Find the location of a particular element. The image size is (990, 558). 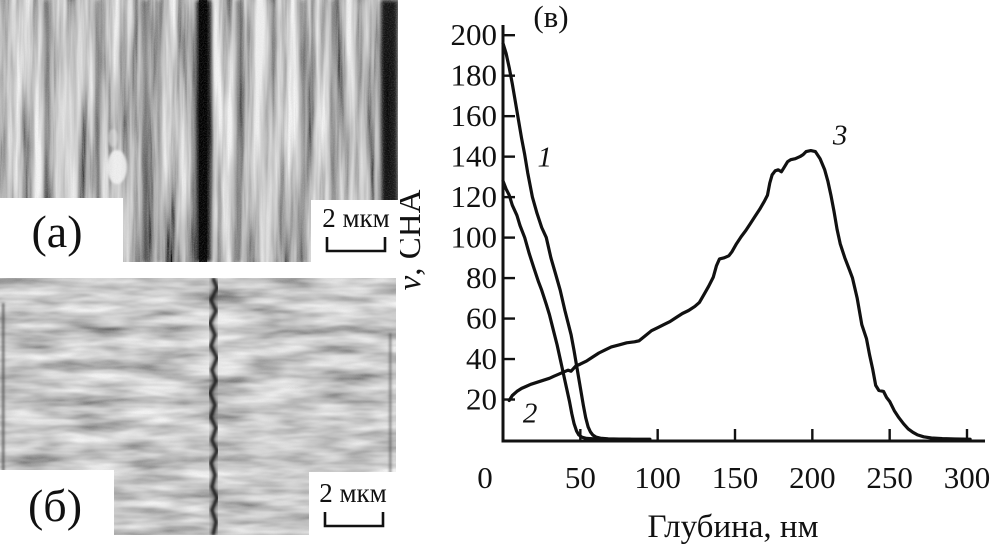

x-tick-label-50: 50 is located at coordinates (580, 477).